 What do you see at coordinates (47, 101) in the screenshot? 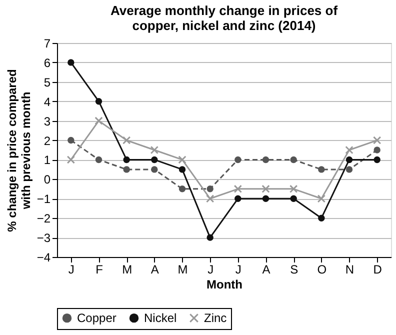
I see `y-tick-label: 4` at bounding box center [47, 101].